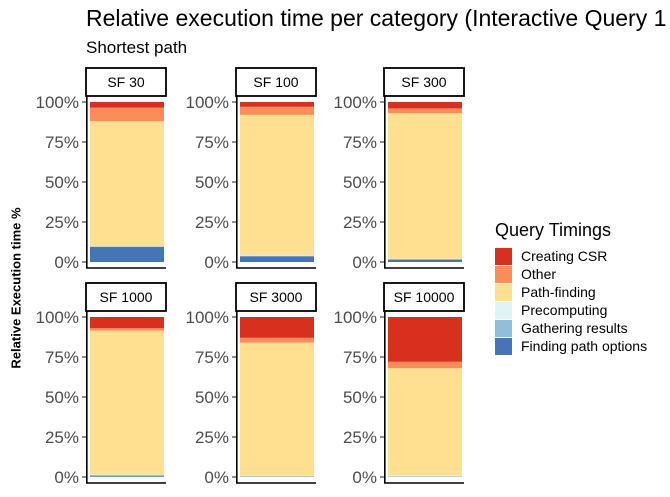  I want to click on legend-item: Other, so click(571, 274).